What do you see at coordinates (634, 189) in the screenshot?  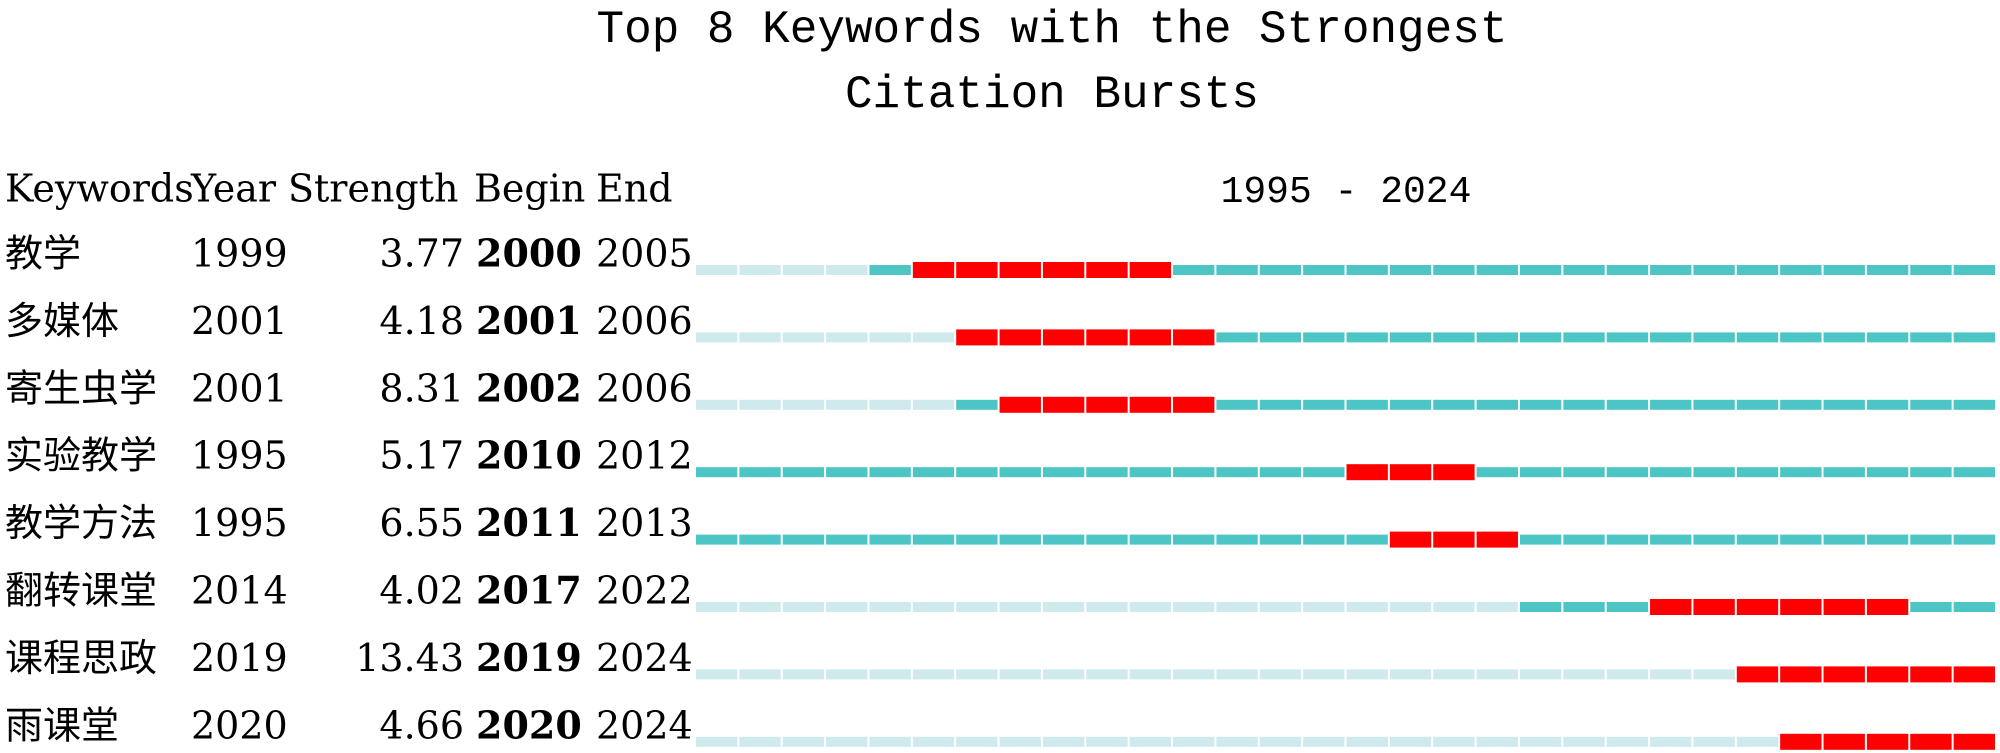 I see `column-header: End` at bounding box center [634, 189].